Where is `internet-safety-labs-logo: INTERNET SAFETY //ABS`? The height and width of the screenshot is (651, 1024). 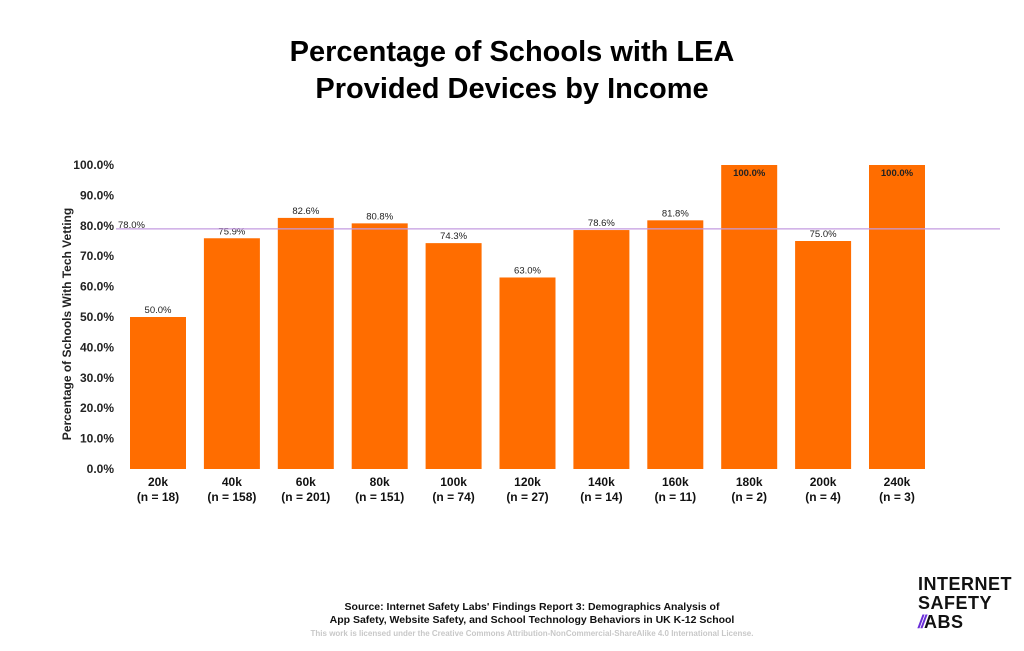
internet-safety-labs-logo: INTERNET SAFETY //ABS is located at coordinates (965, 603).